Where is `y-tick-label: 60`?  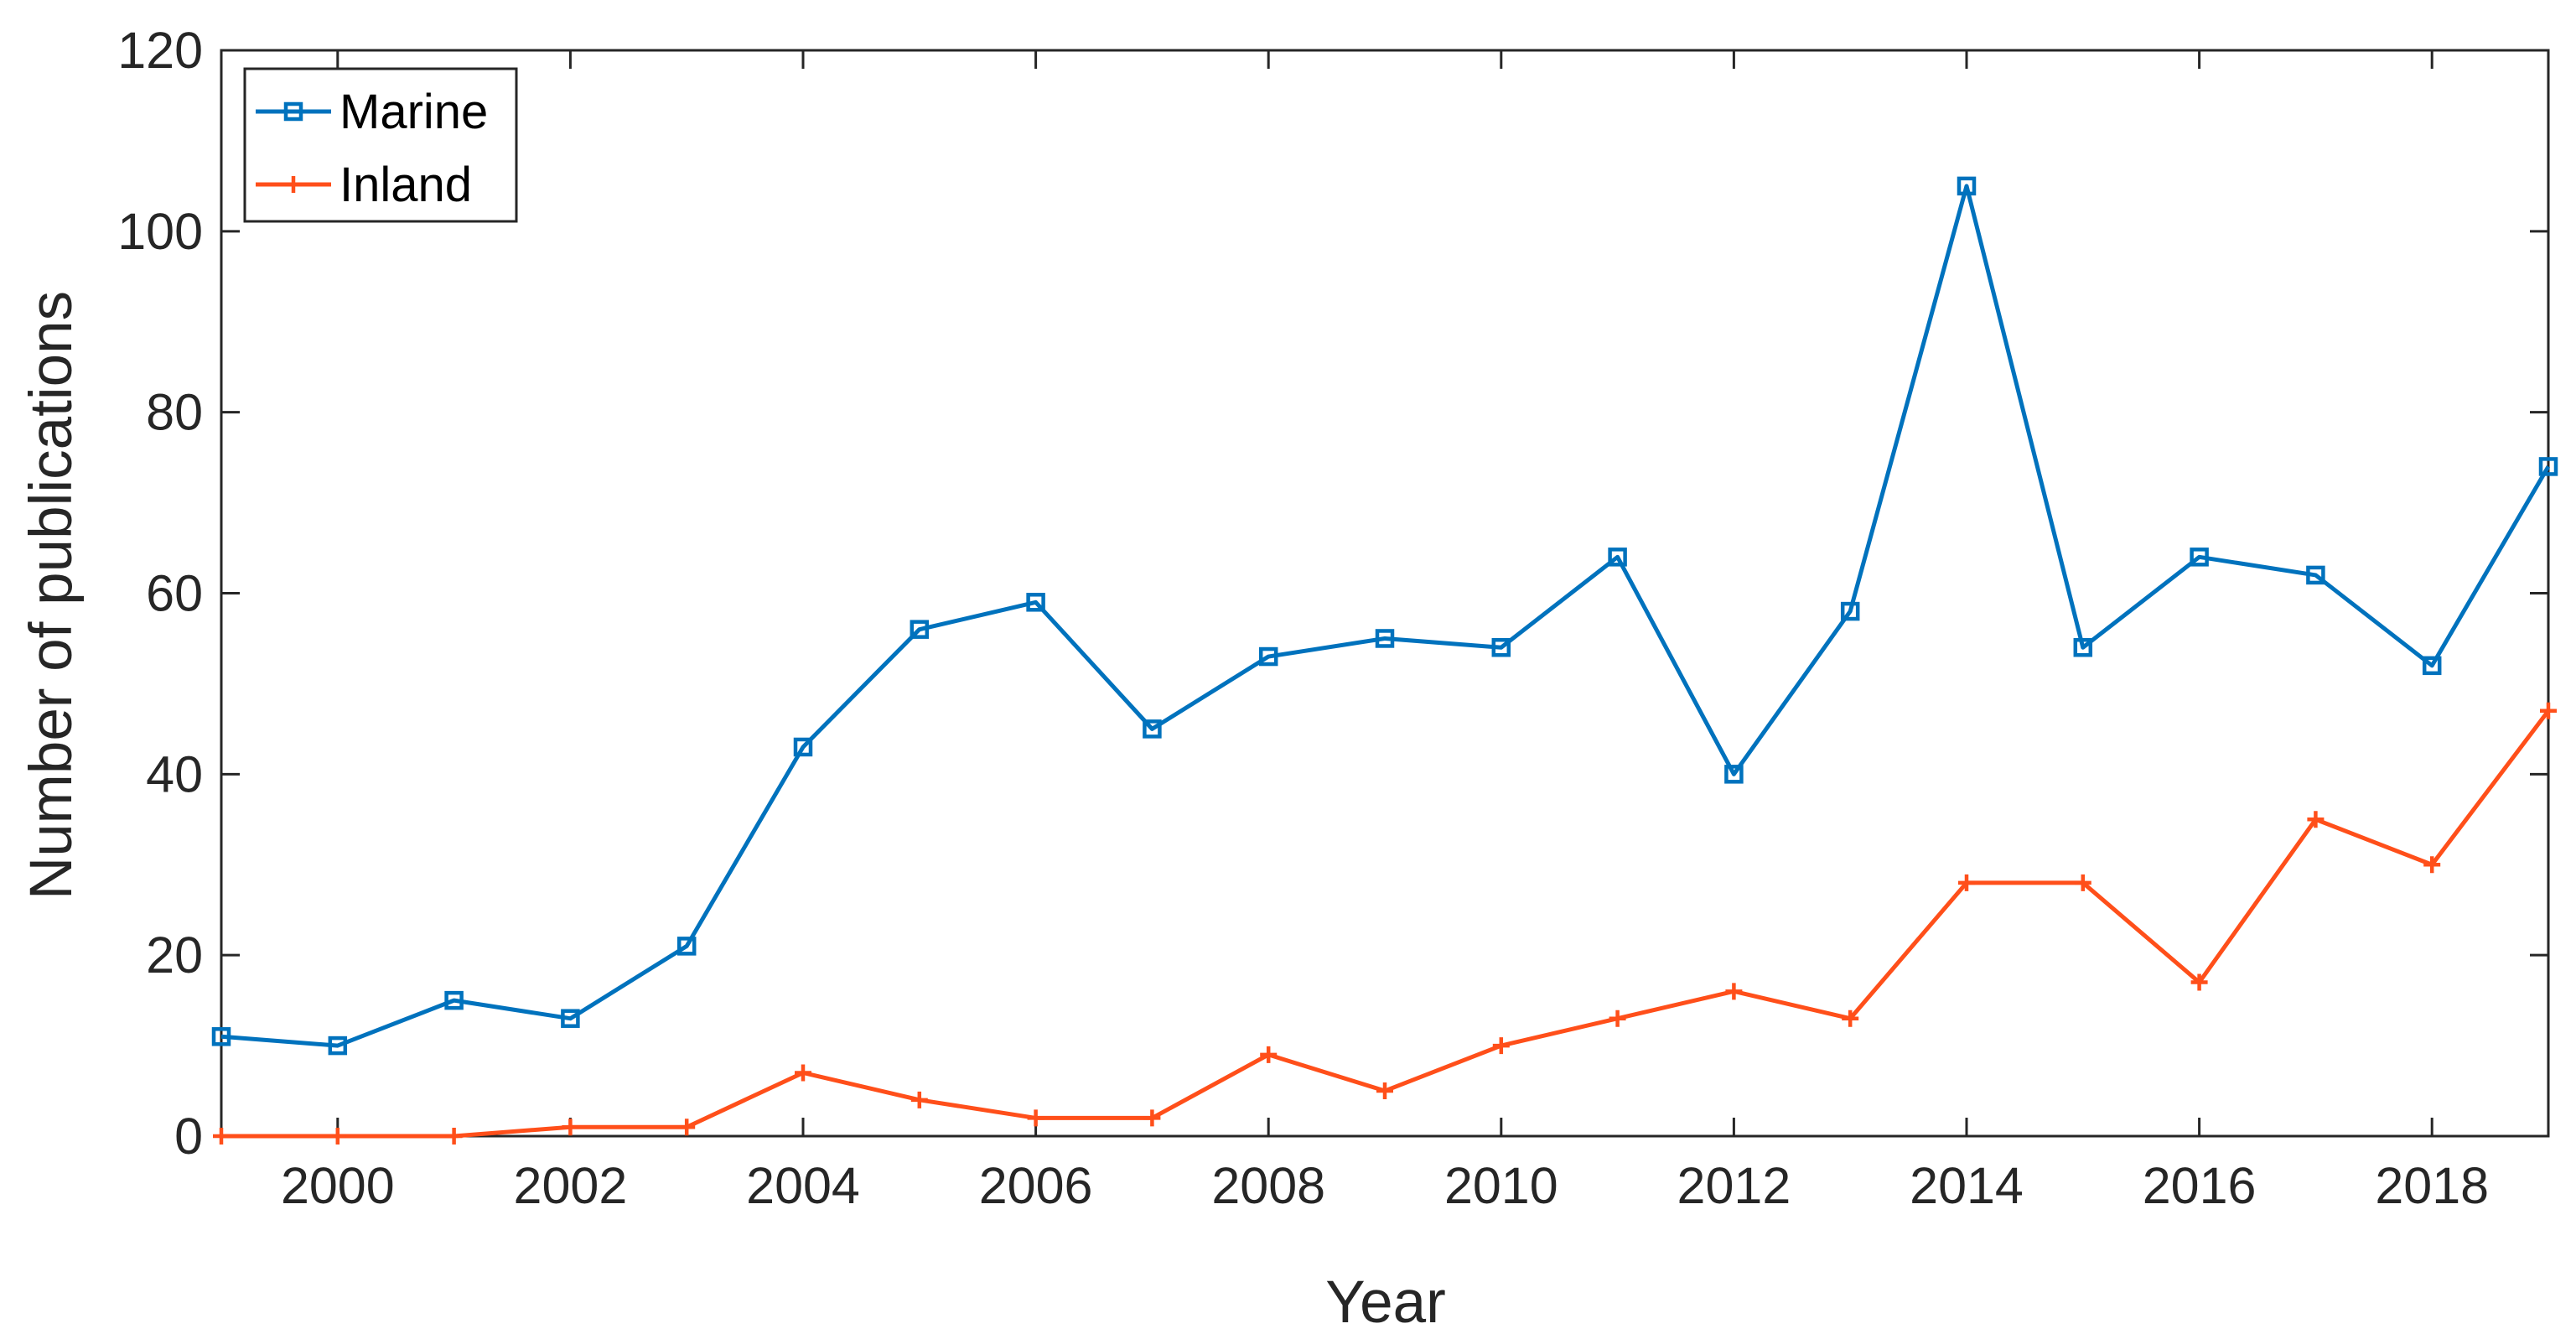
y-tick-label: 60 is located at coordinates (174, 593).